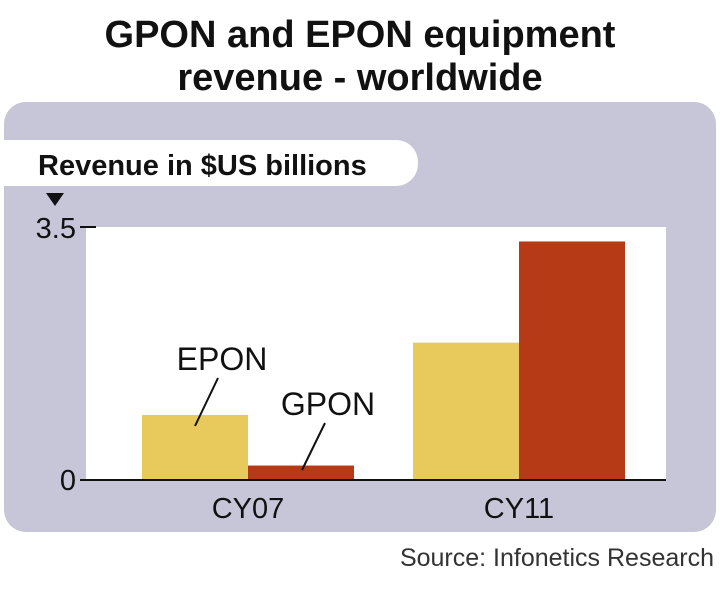  What do you see at coordinates (572, 360) in the screenshot?
I see `bar-gpon-cy11` at bounding box center [572, 360].